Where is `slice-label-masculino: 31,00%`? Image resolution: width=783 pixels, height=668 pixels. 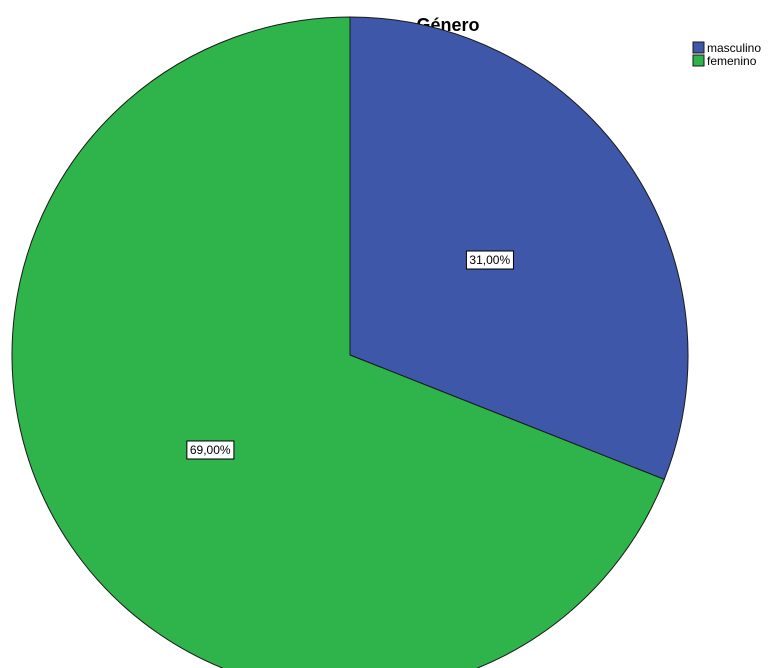 slice-label-masculino: 31,00% is located at coordinates (489, 260).